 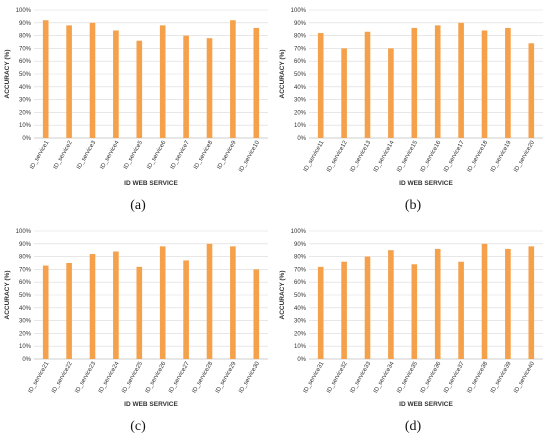 What do you see at coordinates (226, 377) in the screenshot?
I see `x-tick-label-c-9: ID_service29` at bounding box center [226, 377].